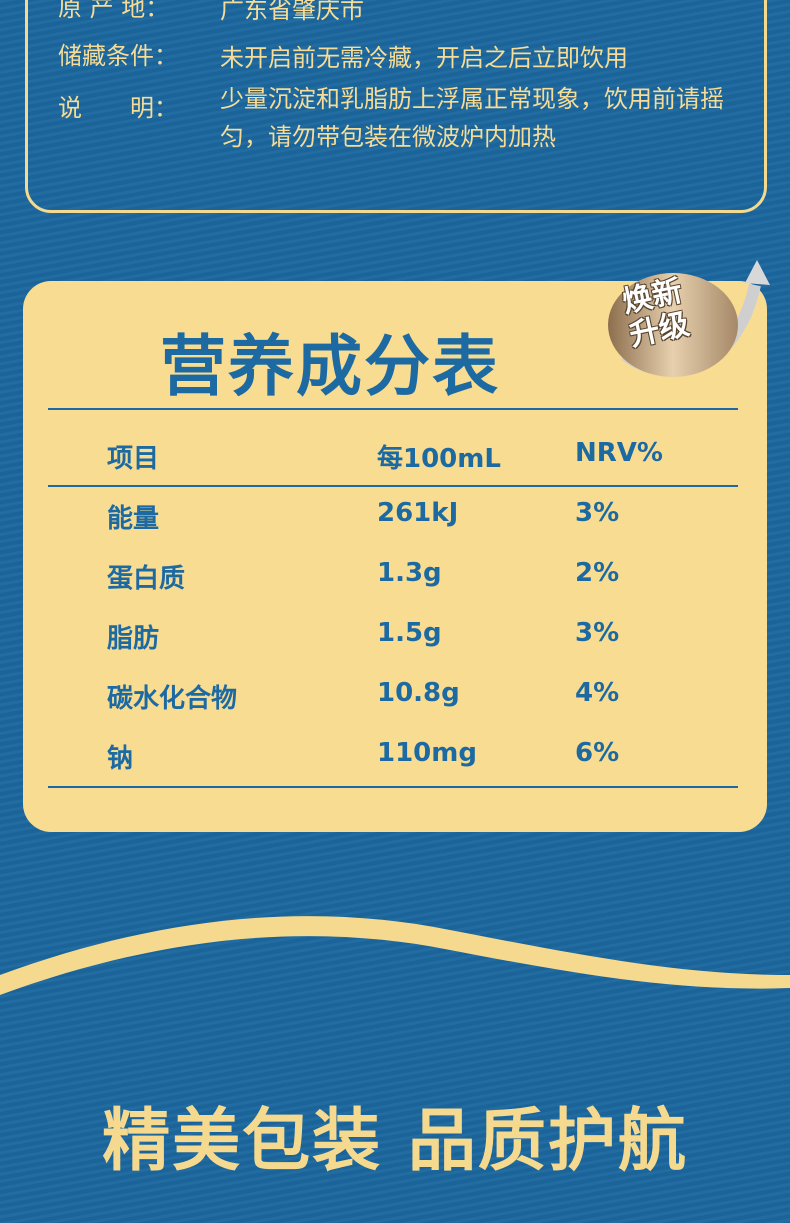 The width and height of the screenshot is (790, 1223). I want to click on cell: 261kJ, so click(418, 513).